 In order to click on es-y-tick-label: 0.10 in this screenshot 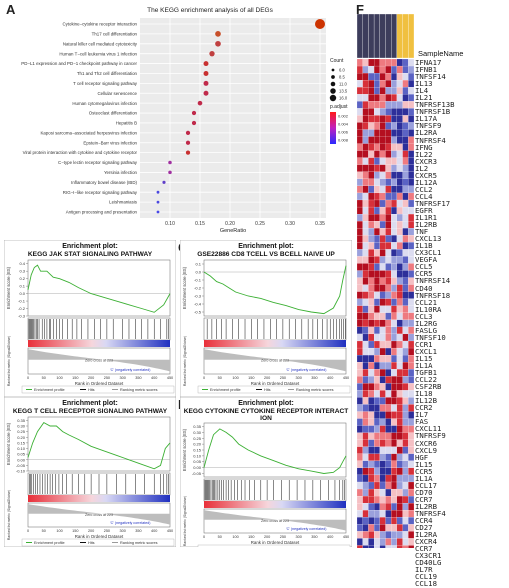, I will do `click(21, 448)`.